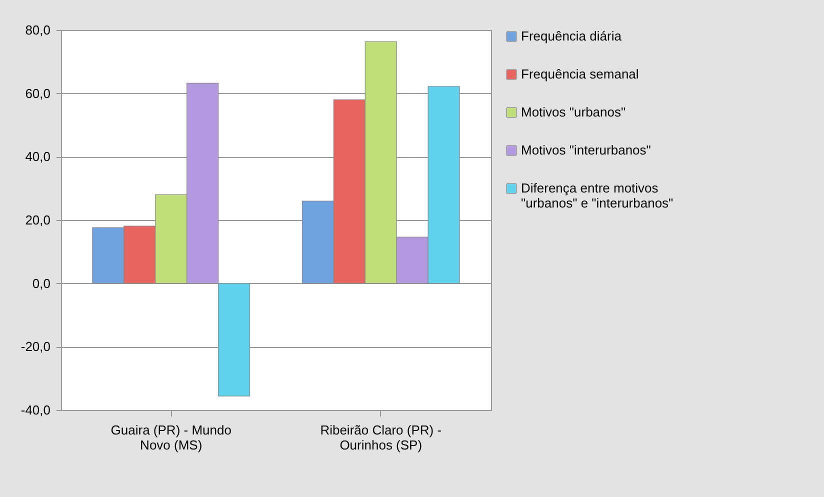 Image resolution: width=824 pixels, height=497 pixels. Describe the element at coordinates (580, 74) in the screenshot. I see `legend-label: Frequência semanal` at that location.